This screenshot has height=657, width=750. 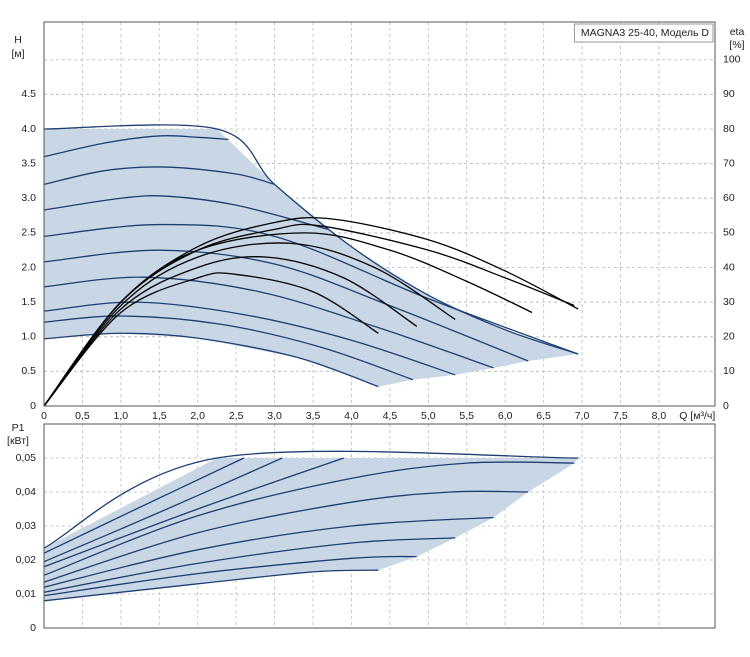 What do you see at coordinates (44, 416) in the screenshot?
I see `x-tick-label: 0` at bounding box center [44, 416].